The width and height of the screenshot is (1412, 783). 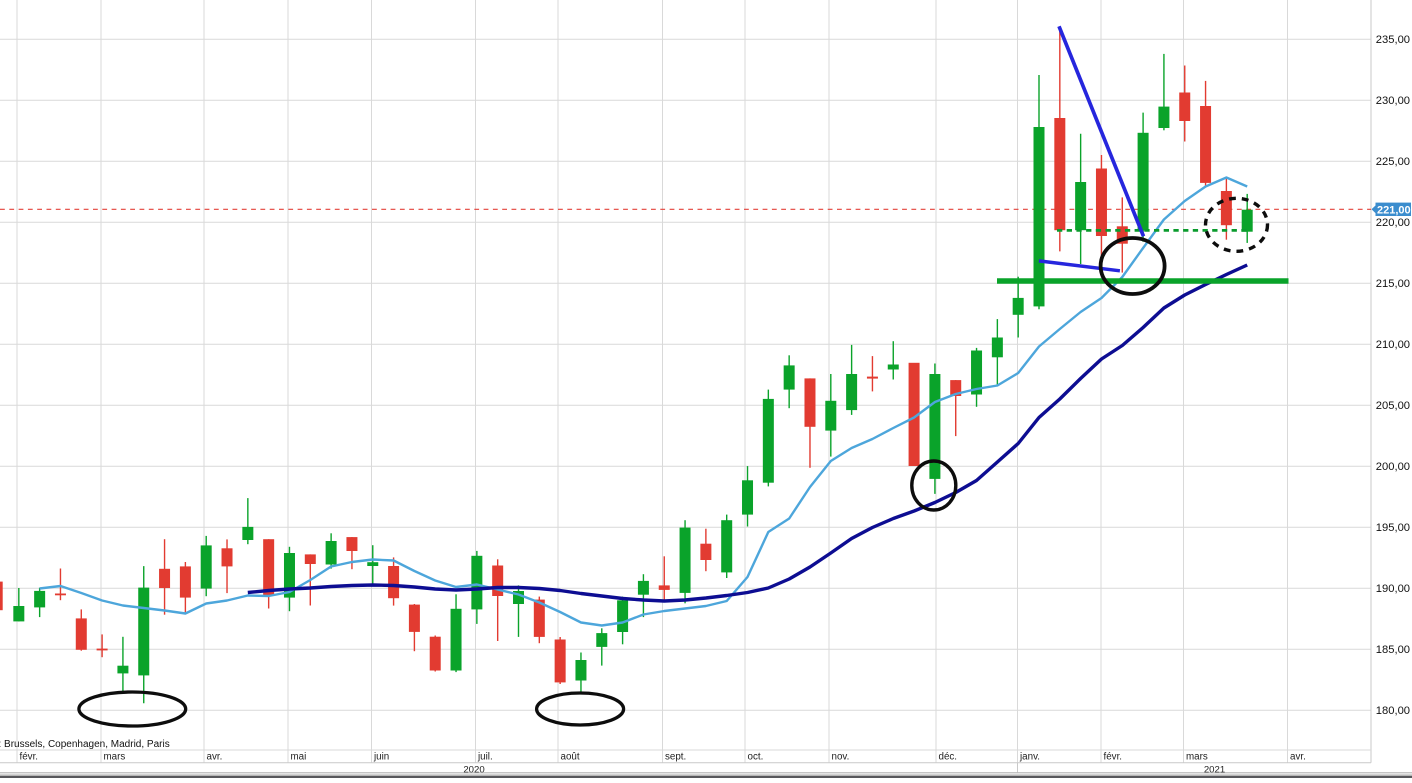 What do you see at coordinates (1393, 101) in the screenshot?
I see `svg-text: 230,00` at bounding box center [1393, 101].